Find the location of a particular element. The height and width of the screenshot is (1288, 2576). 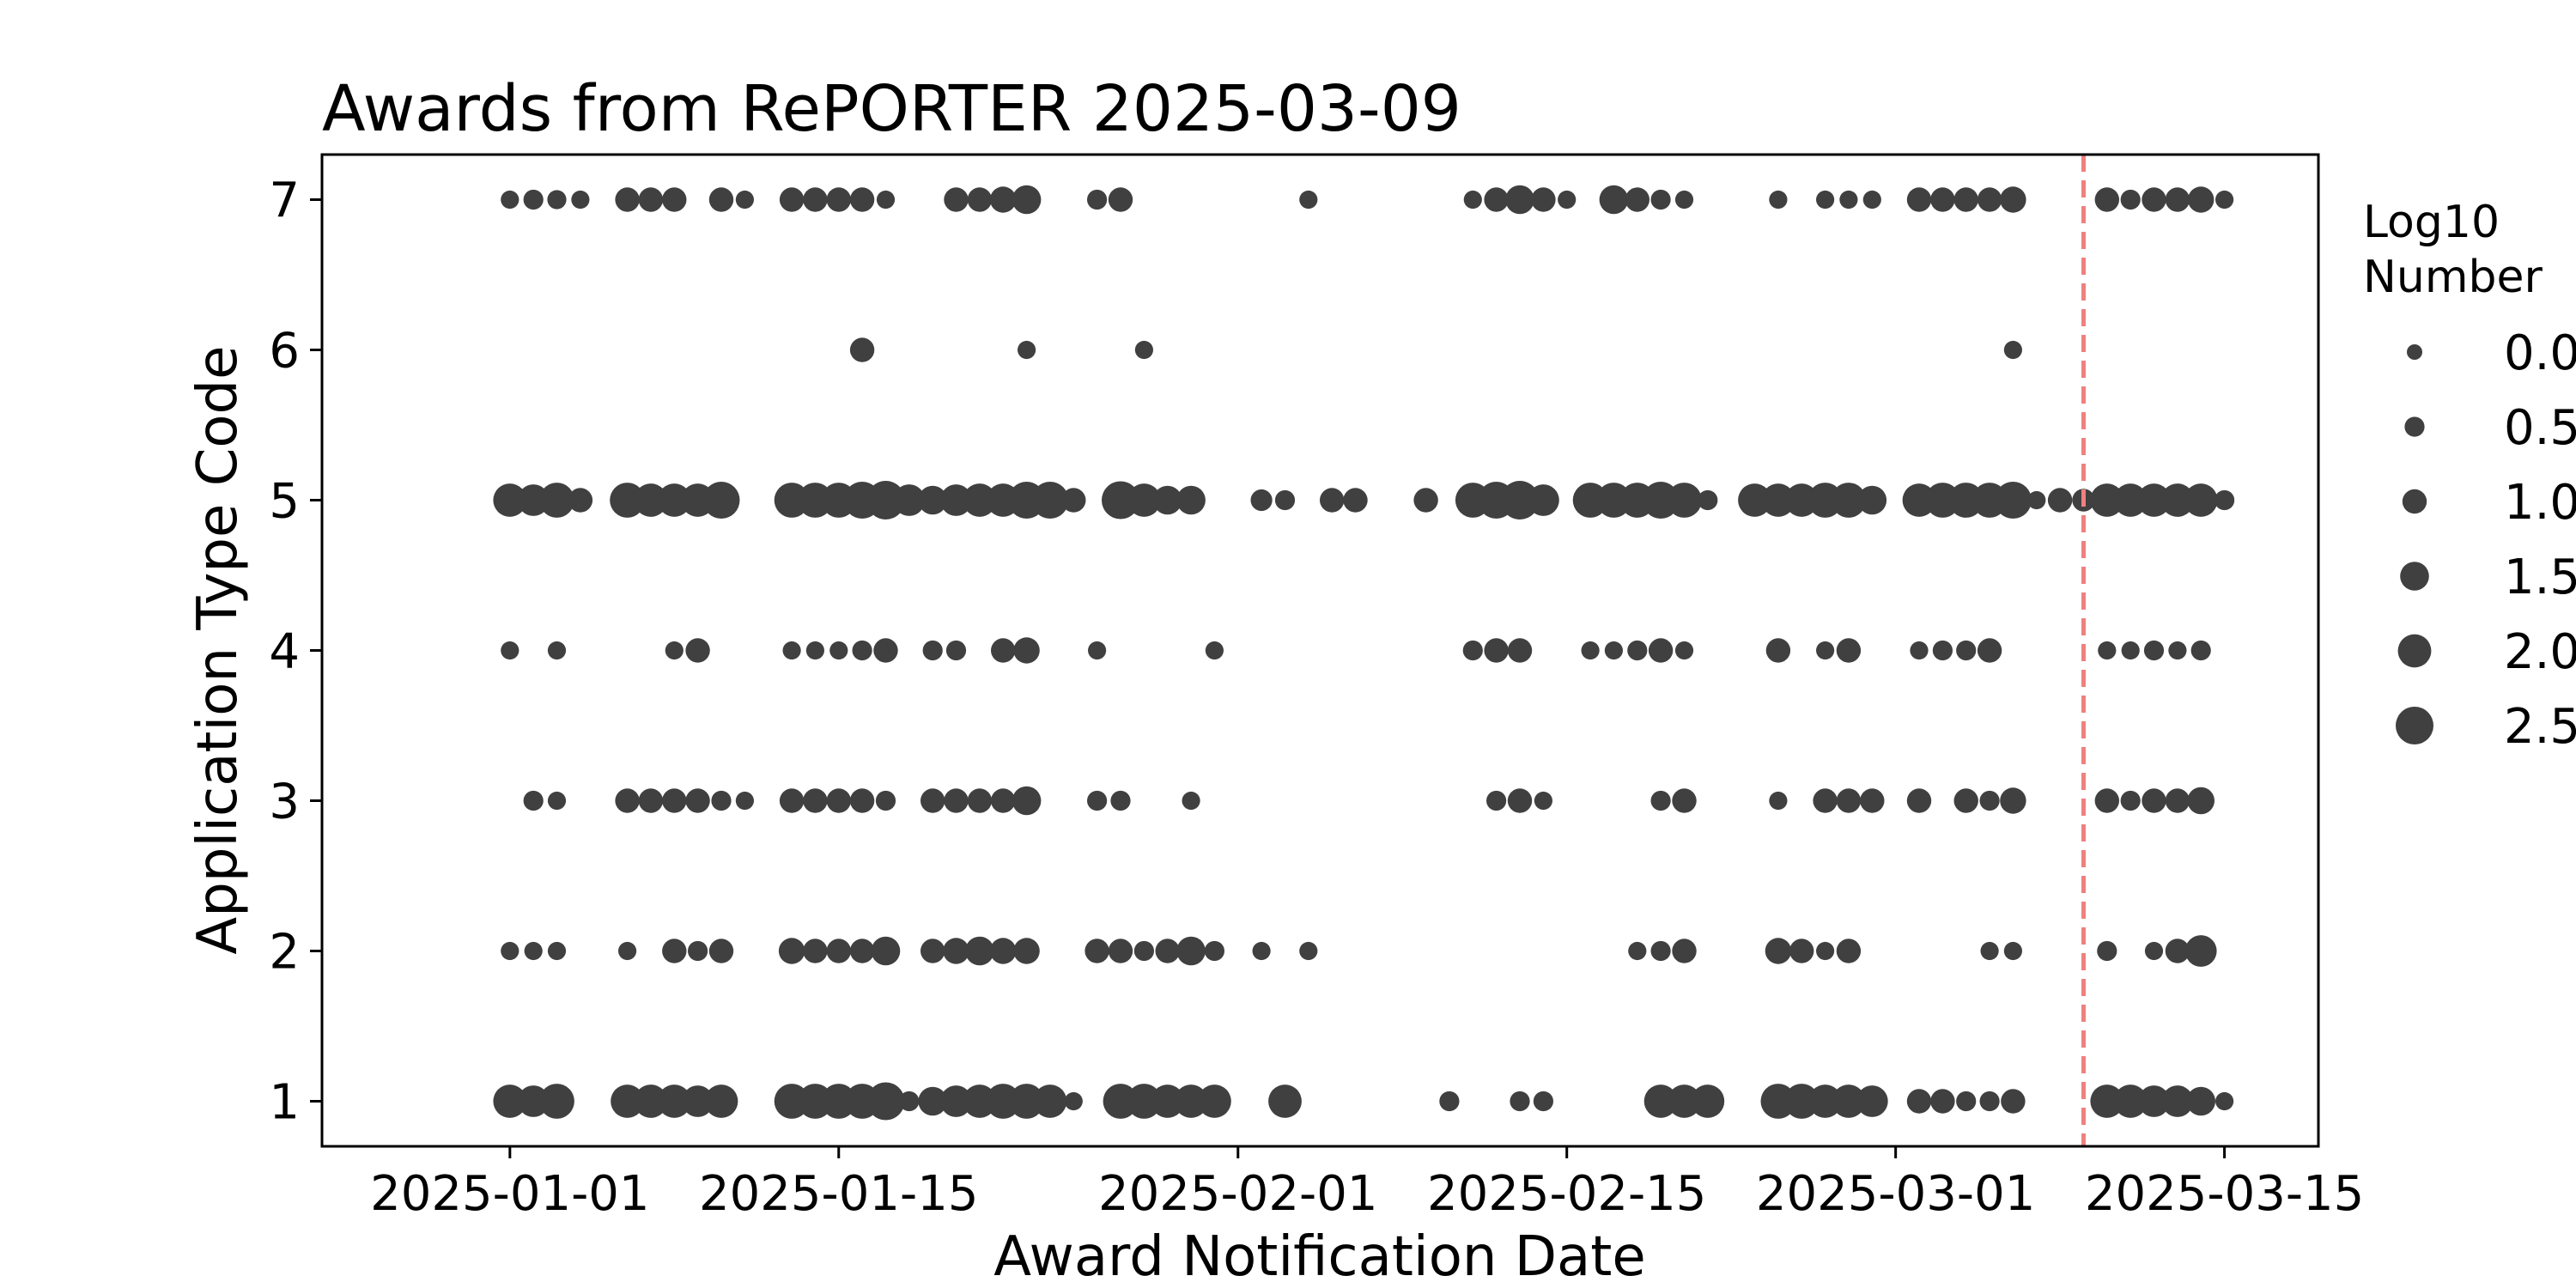

legend-label: 1.0 is located at coordinates (2540, 503).